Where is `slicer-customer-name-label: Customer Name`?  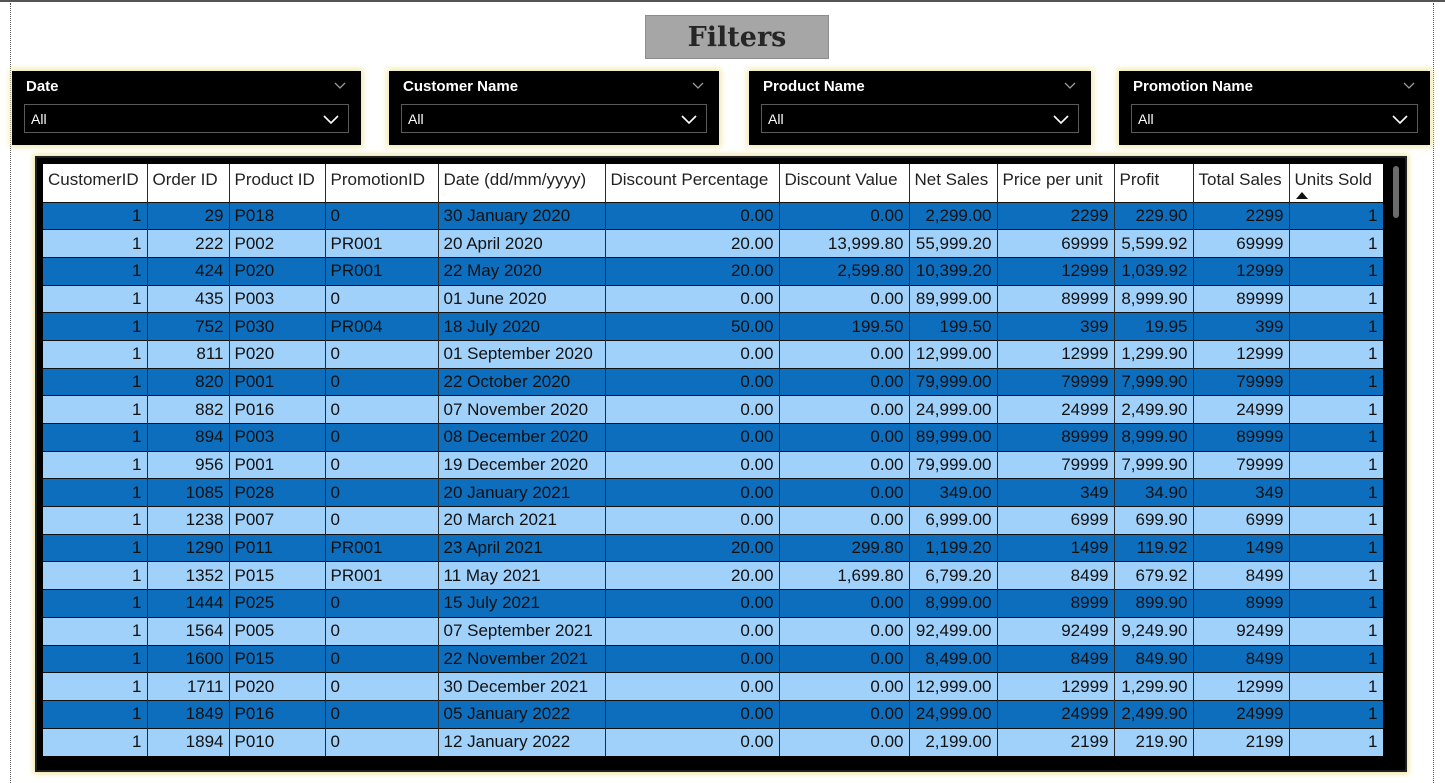
slicer-customer-name-label: Customer Name is located at coordinates (461, 86).